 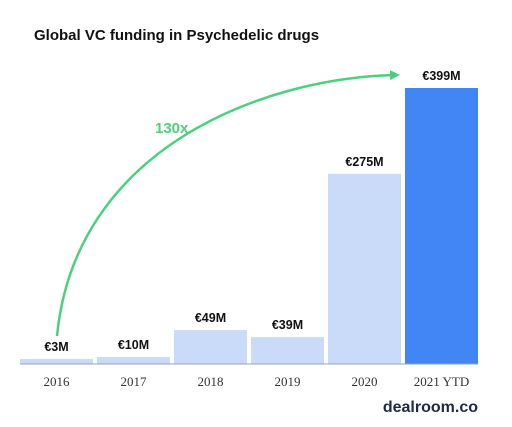 What do you see at coordinates (211, 381) in the screenshot?
I see `x-tick-label: 2018` at bounding box center [211, 381].